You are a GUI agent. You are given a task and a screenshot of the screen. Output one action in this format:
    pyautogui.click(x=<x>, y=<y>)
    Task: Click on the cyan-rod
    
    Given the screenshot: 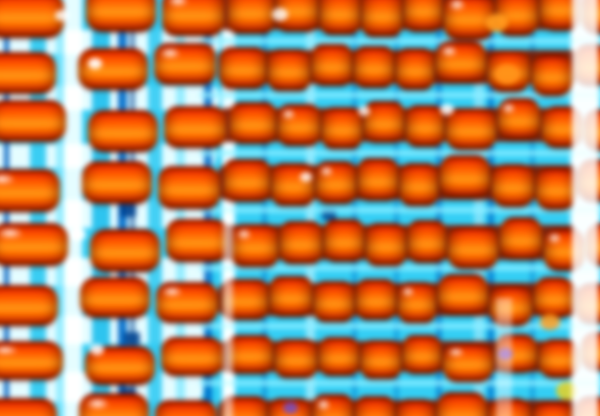 What is the action you would take?
    pyautogui.click(x=60, y=208)
    